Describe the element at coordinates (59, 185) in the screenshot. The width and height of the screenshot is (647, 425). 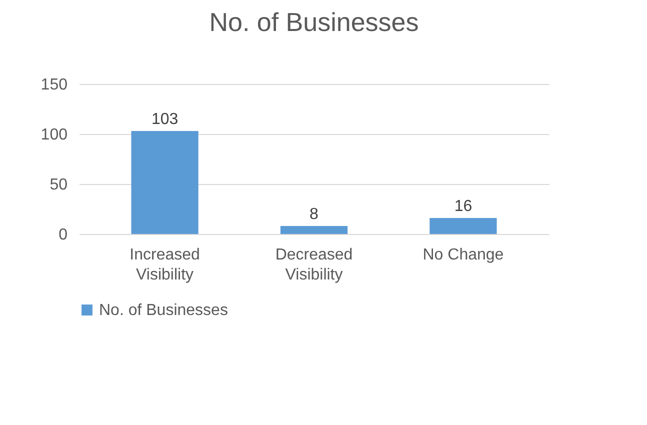
I see `y-tick-label: 50` at that location.